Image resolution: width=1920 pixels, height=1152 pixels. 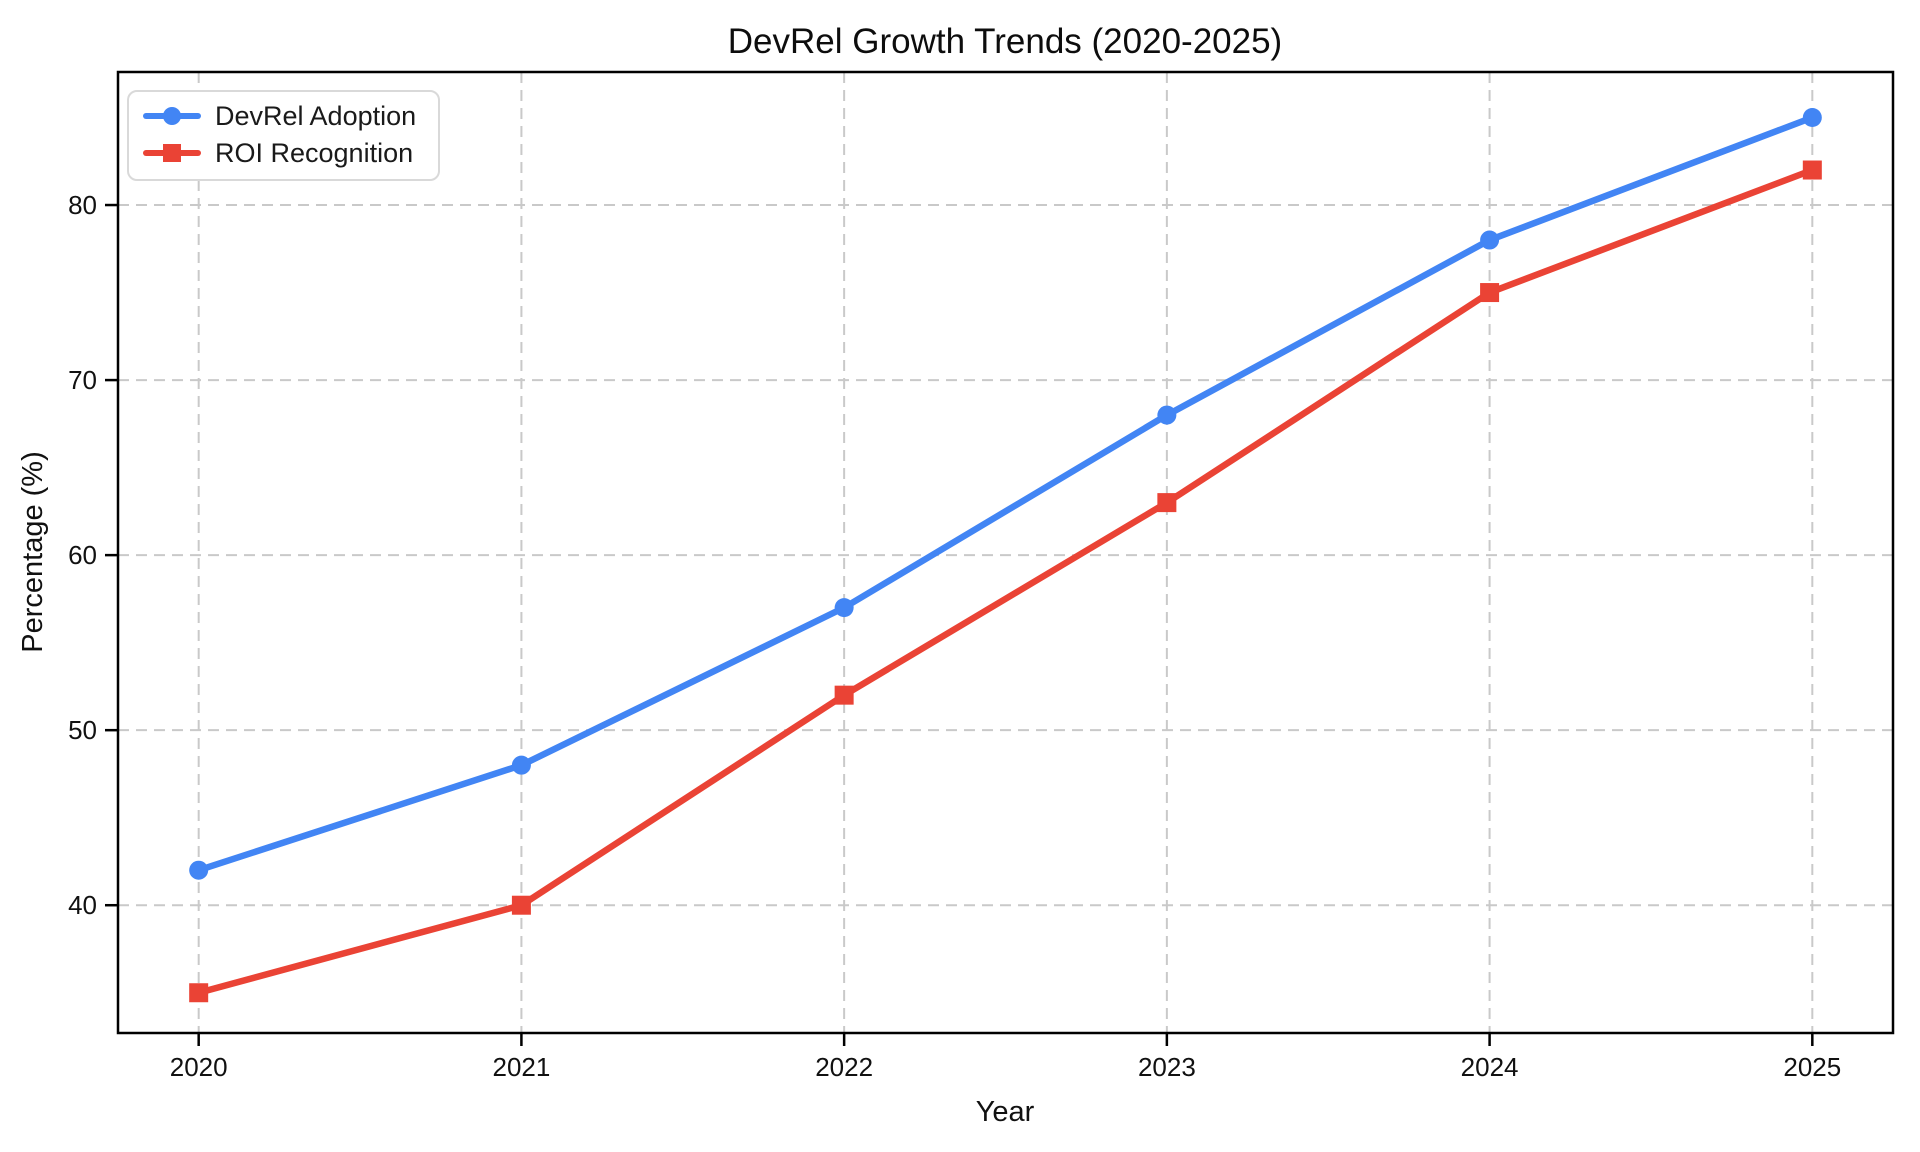 I want to click on x-tick-label: 2023, so click(x=1167, y=1067).